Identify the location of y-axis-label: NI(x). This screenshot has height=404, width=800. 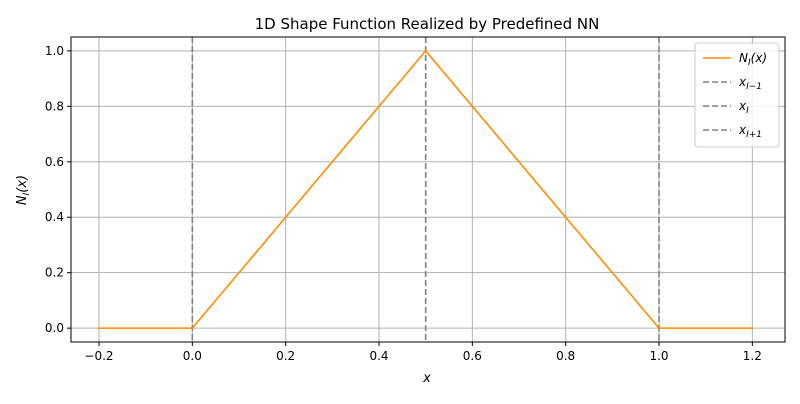
(23, 190).